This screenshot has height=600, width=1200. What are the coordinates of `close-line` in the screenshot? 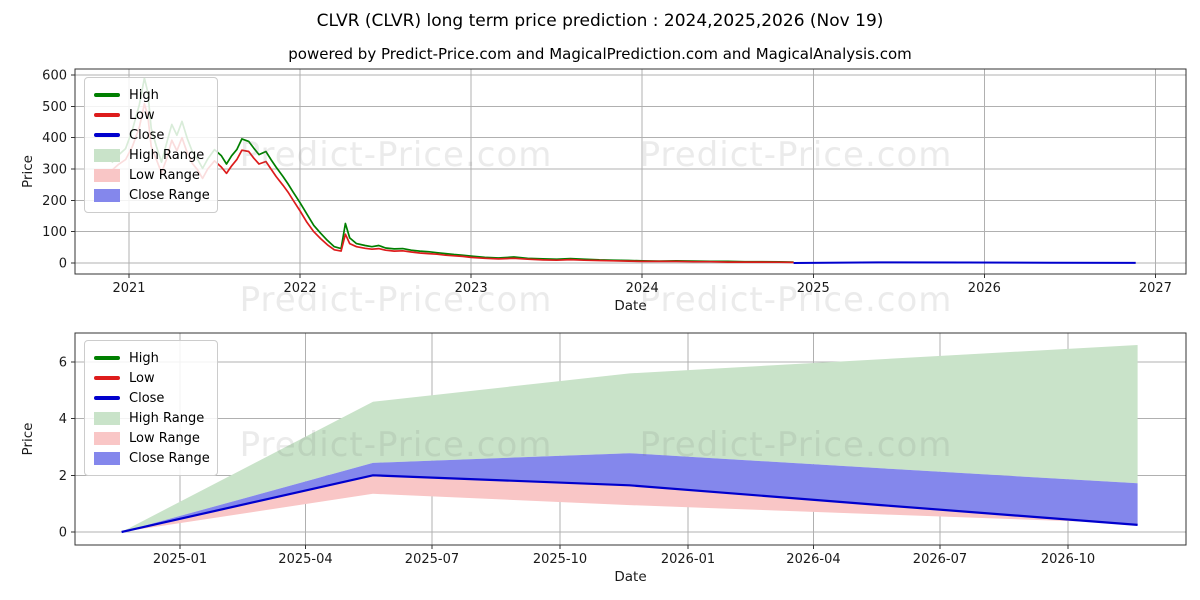 It's located at (629, 504).